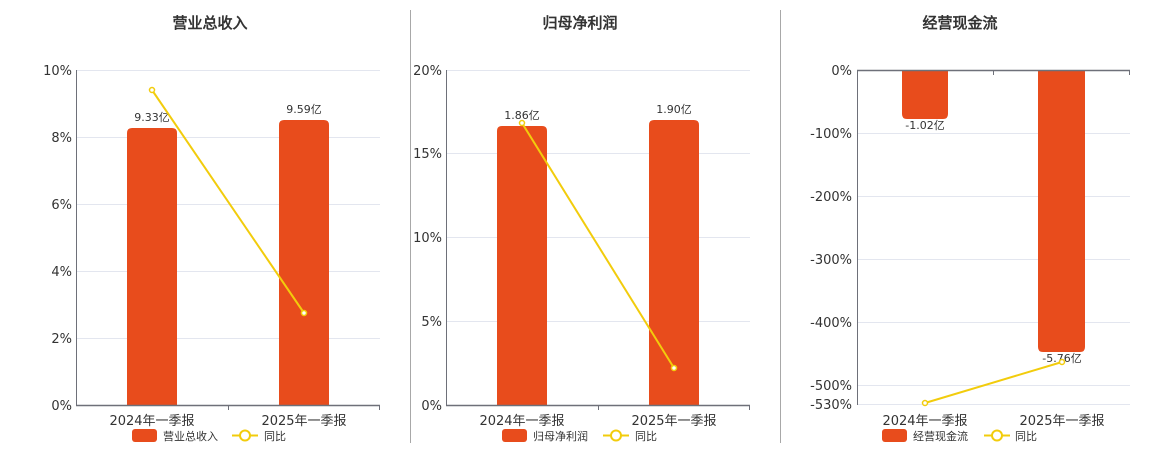 The height and width of the screenshot is (450, 1160). What do you see at coordinates (427, 71) in the screenshot?
I see `svg-text: 20%` at bounding box center [427, 71].